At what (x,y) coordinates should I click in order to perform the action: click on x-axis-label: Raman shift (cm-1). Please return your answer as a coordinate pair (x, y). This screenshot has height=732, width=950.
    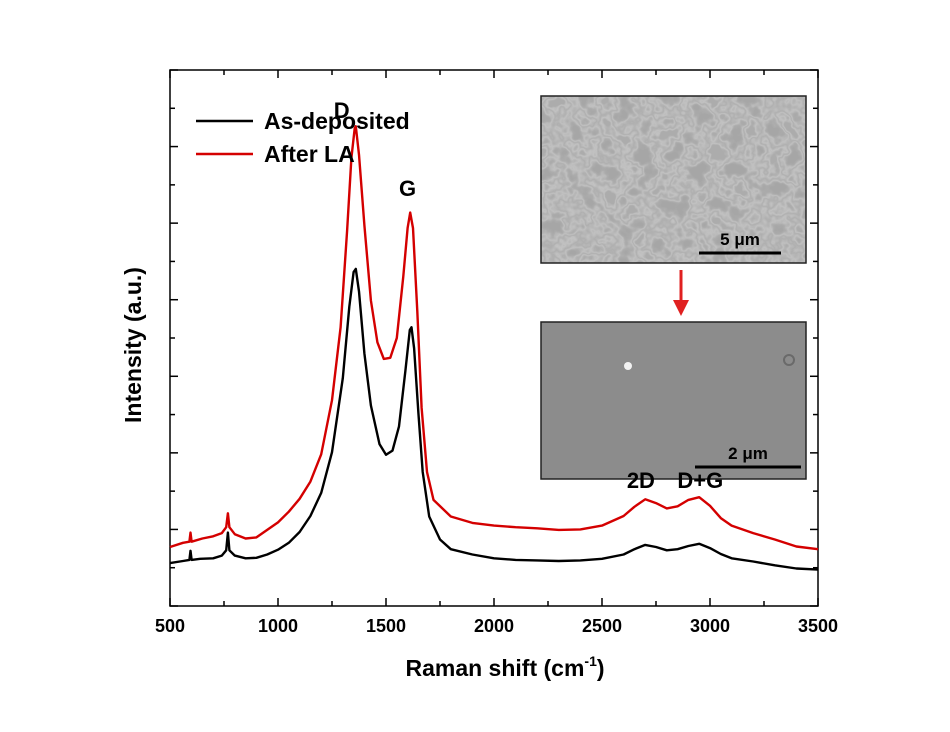
    Looking at the image, I should click on (504, 667).